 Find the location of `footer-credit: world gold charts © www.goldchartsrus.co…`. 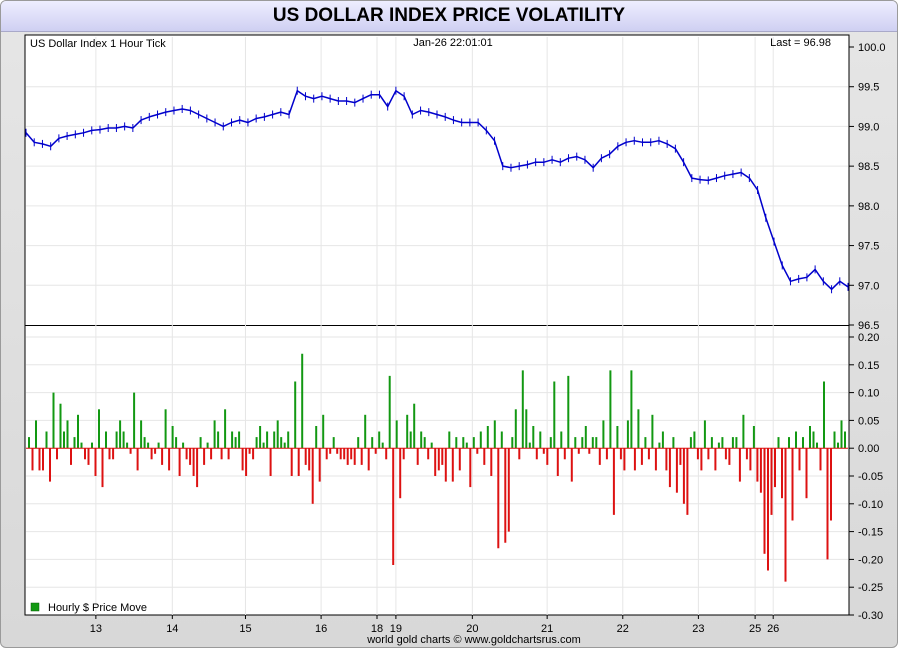

footer-credit: world gold charts © www.goldchartsrus.co… is located at coordinates (473, 640).